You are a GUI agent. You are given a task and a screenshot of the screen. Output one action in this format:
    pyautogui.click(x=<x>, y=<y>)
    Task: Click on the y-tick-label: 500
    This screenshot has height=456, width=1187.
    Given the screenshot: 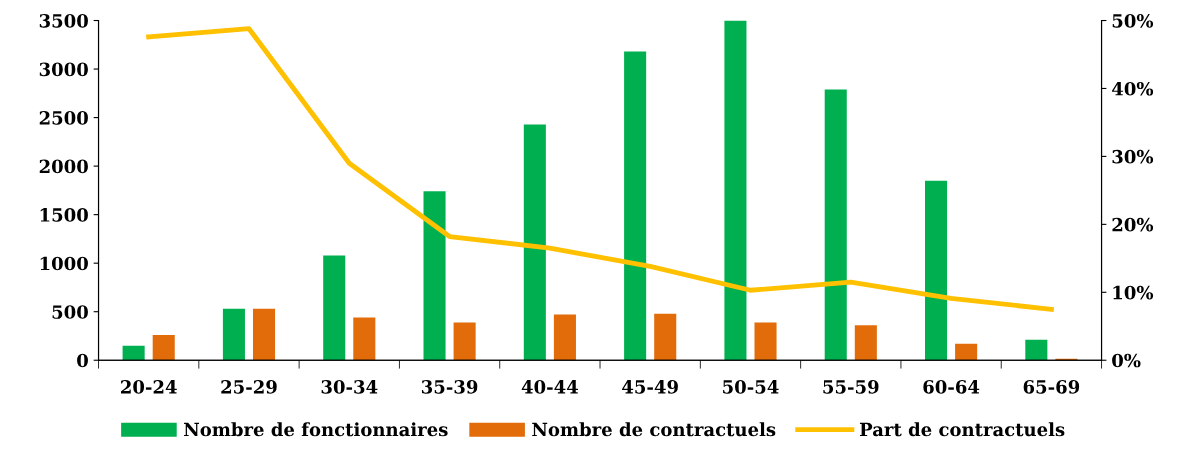 What is the action you would take?
    pyautogui.click(x=70, y=312)
    